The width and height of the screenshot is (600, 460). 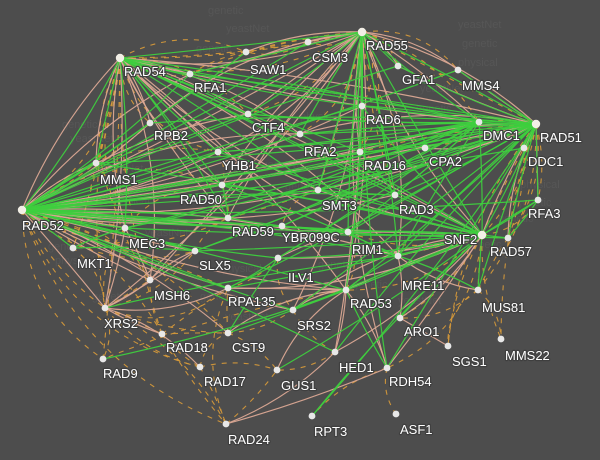 I want to click on node-ilv1, so click(x=278, y=258).